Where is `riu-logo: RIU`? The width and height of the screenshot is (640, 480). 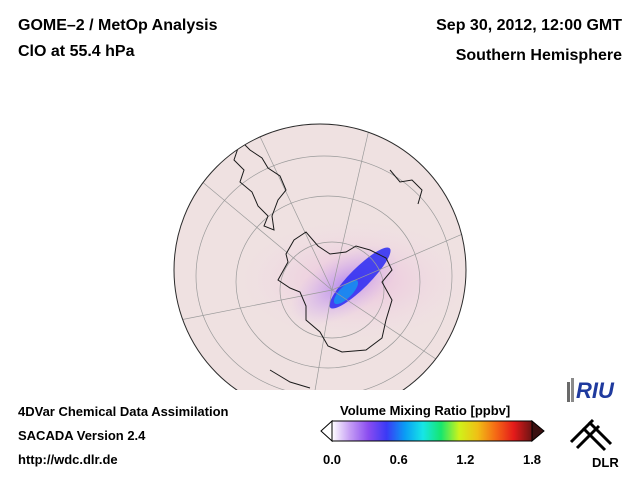
riu-logo: RIU is located at coordinates (591, 390).